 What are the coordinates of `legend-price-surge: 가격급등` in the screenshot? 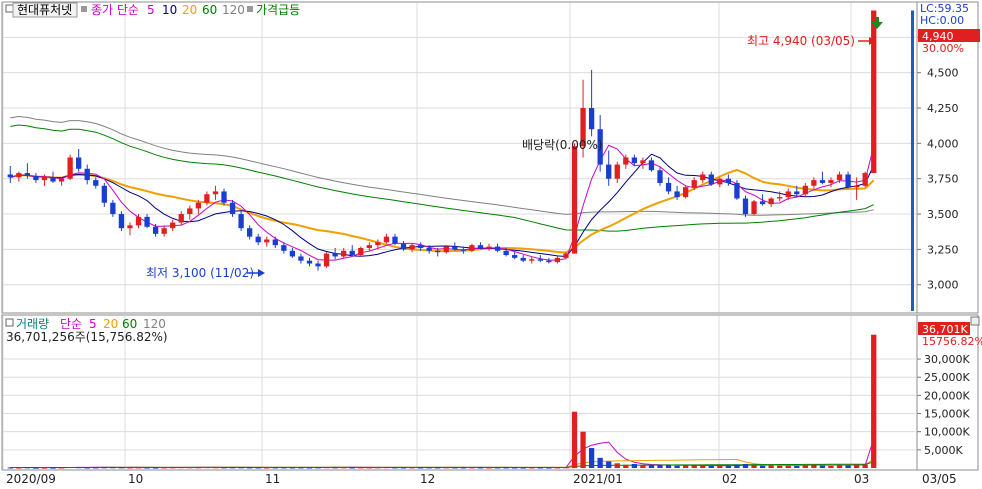 It's located at (278, 10).